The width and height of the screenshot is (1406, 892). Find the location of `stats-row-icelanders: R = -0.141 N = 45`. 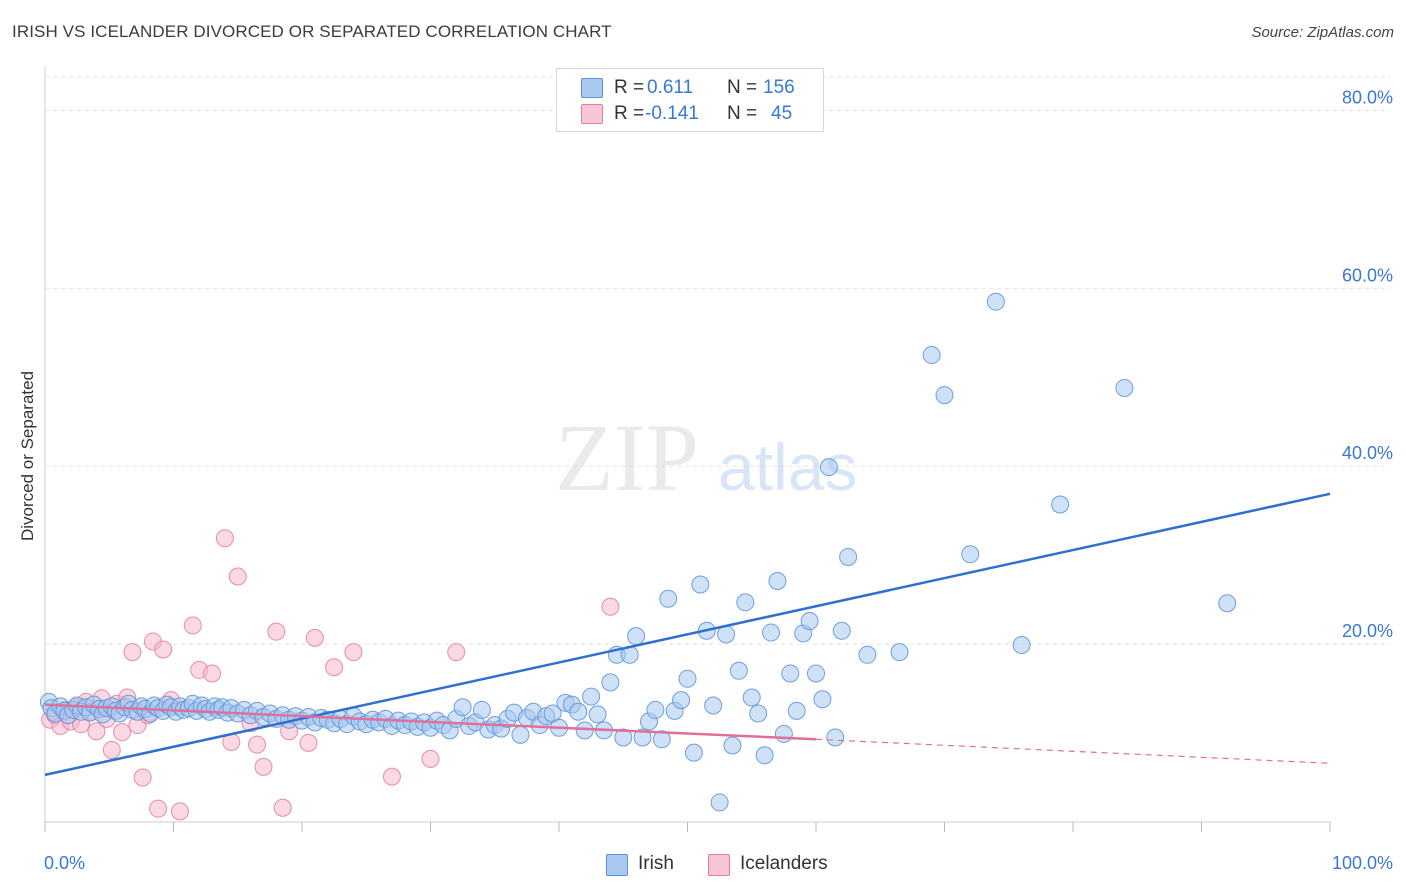

stats-row-icelanders: R = -0.141 N = 45 is located at coordinates (690, 114).